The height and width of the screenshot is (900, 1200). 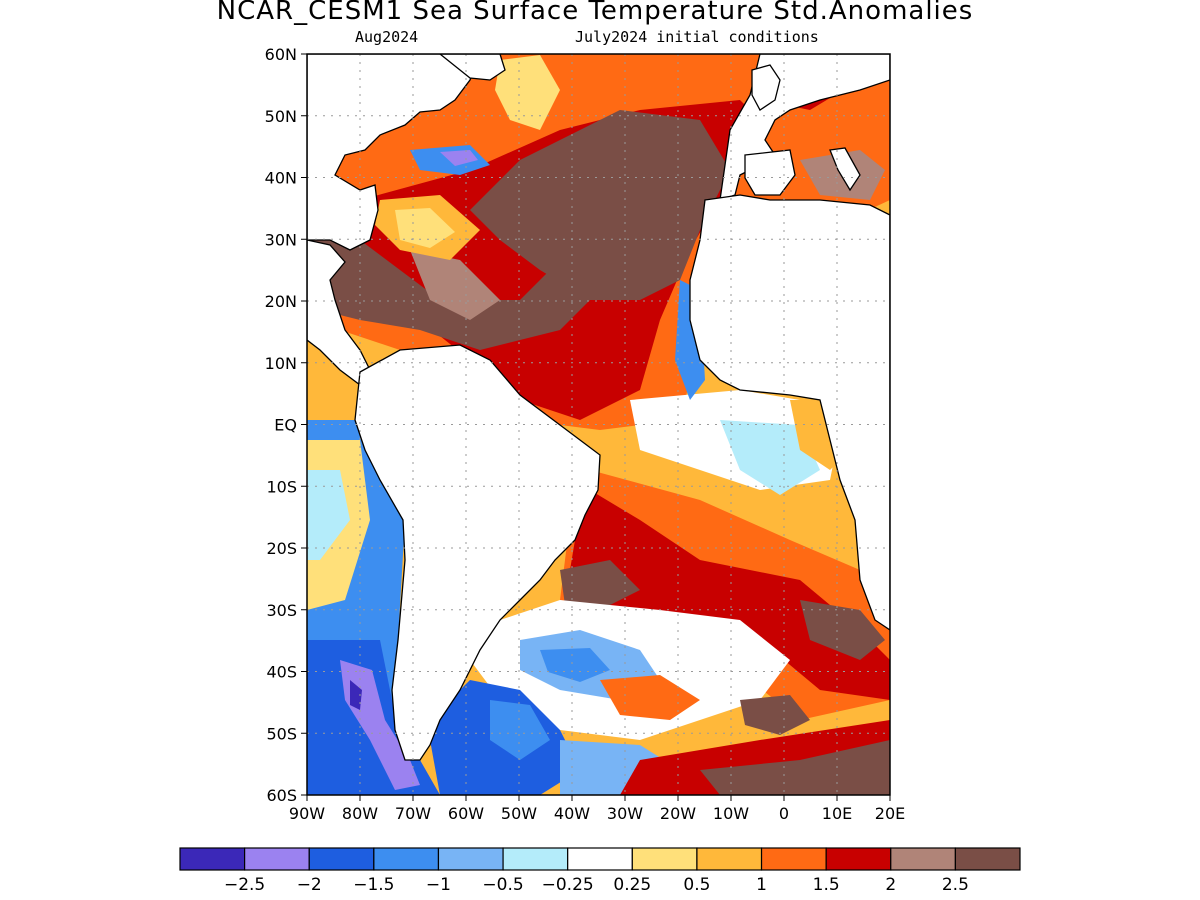 I want to click on greenland, so click(x=472, y=67).